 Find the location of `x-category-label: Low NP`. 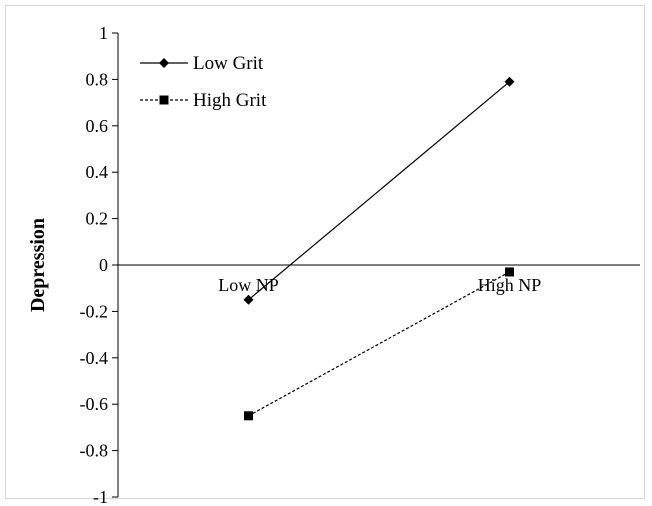

x-category-label: Low NP is located at coordinates (248, 285).